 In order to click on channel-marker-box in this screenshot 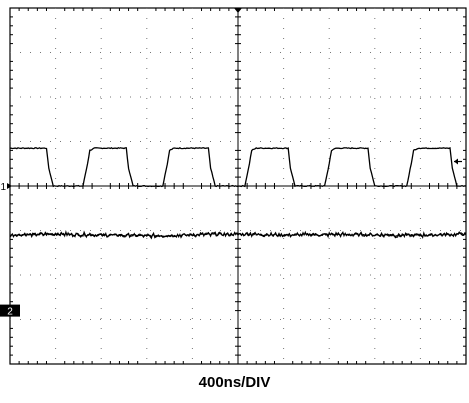, I will do `click(10, 310)`.